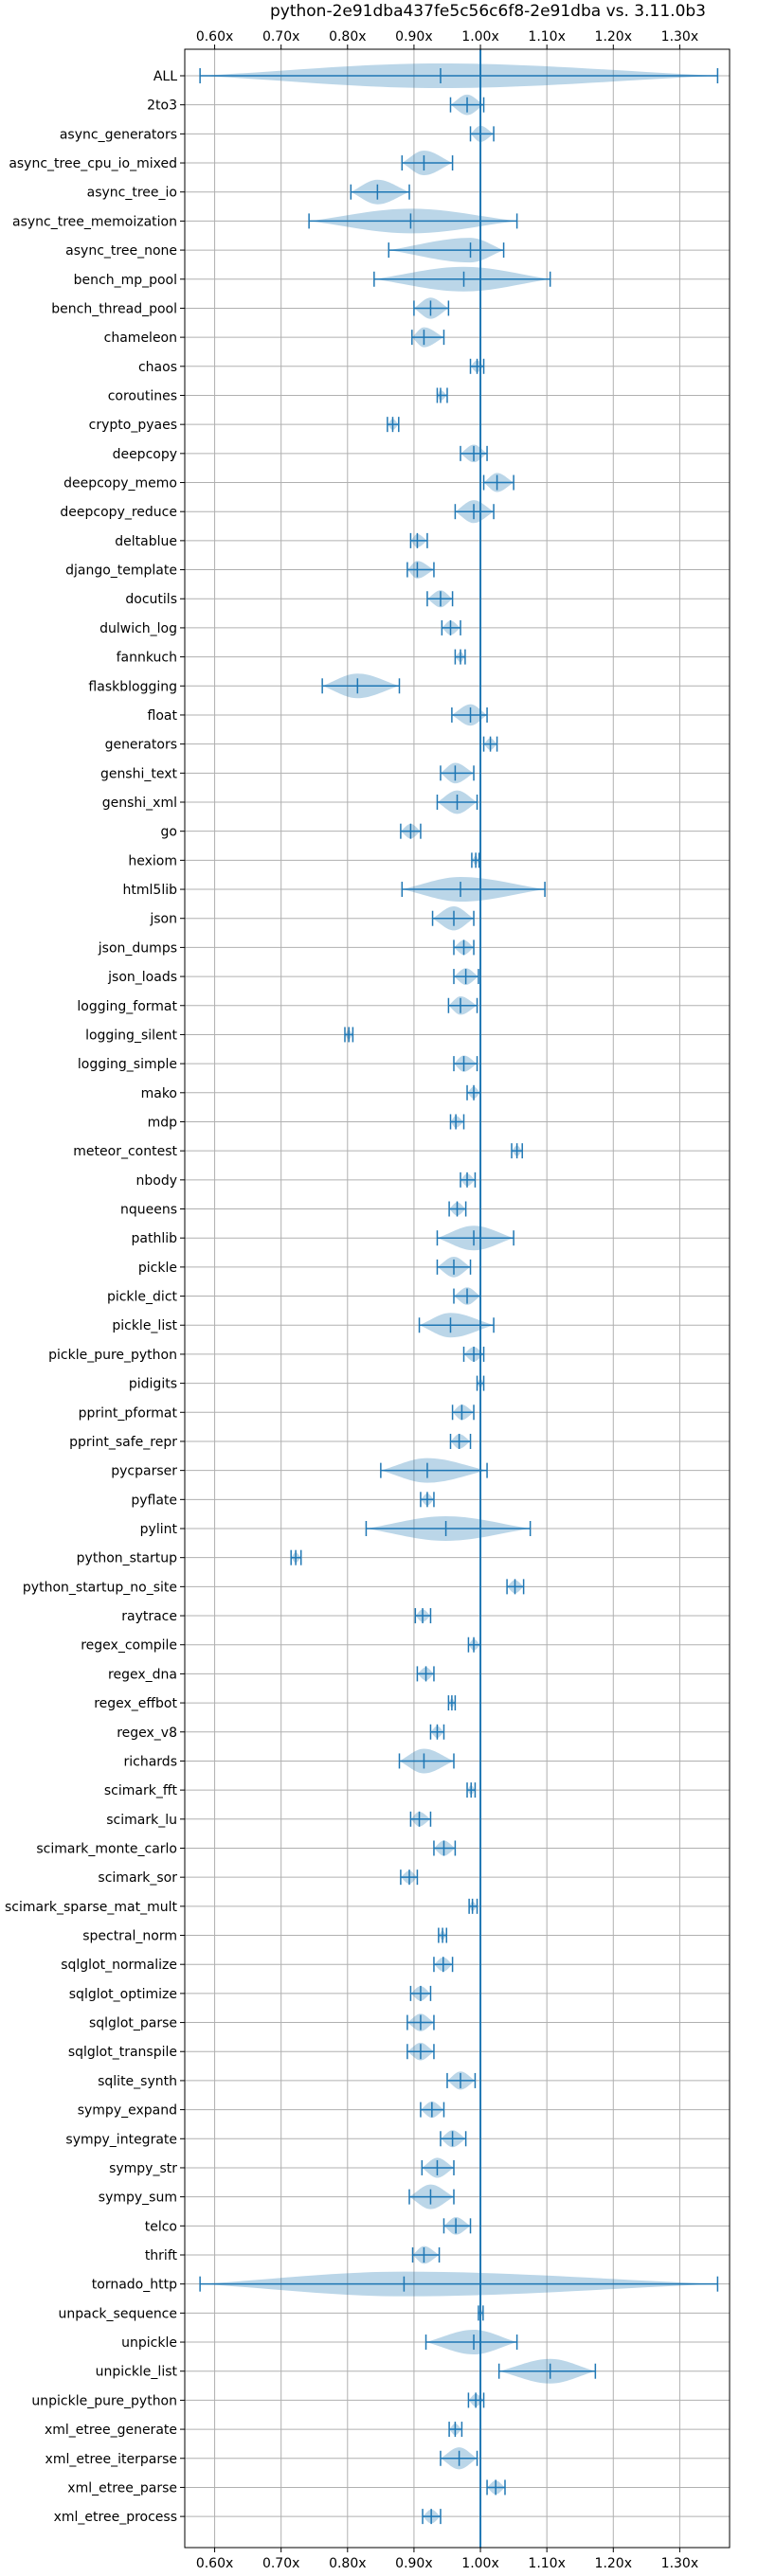 The image size is (758, 2576). Describe the element at coordinates (146, 541) in the screenshot. I see `category-label: deltablue` at that location.